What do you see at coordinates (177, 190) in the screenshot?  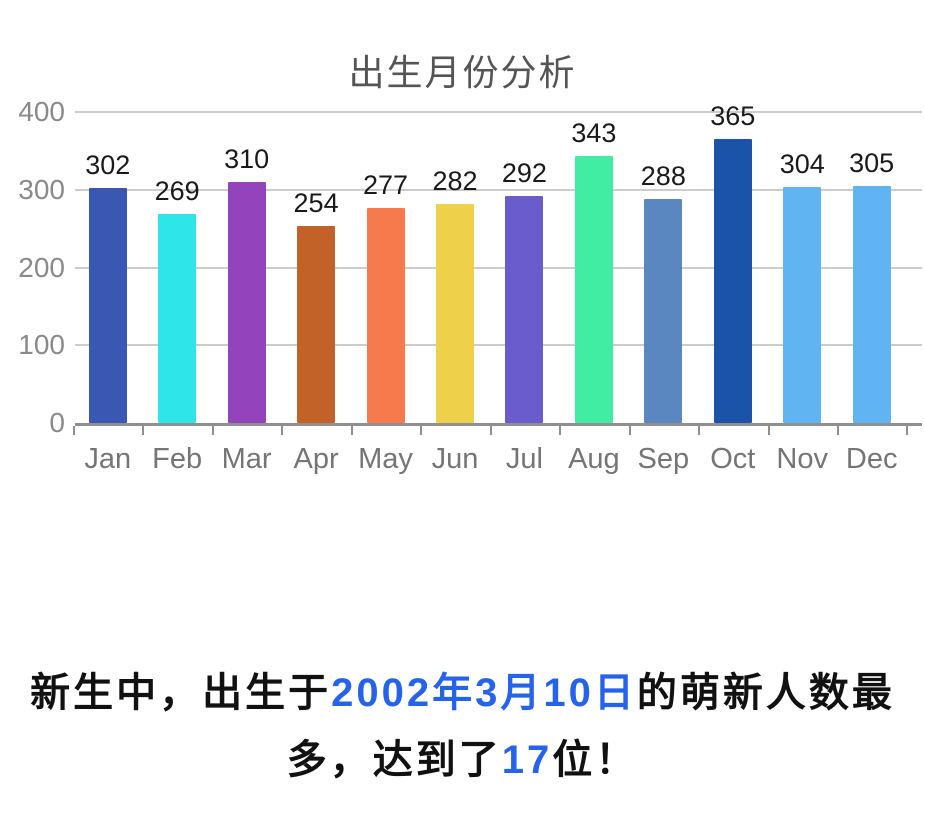 I see `bar-value-label: 269` at bounding box center [177, 190].